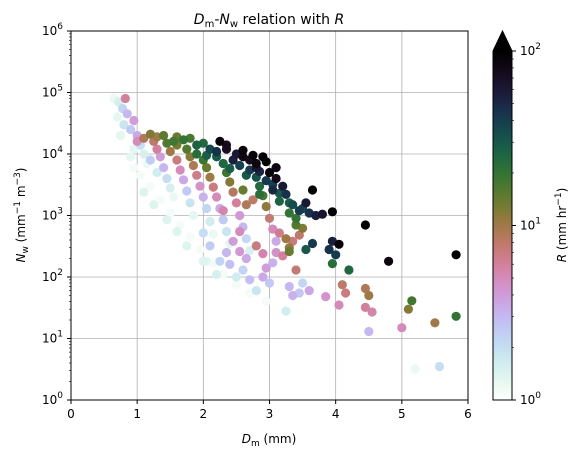 This screenshot has width=581, height=458. I want to click on colorbar-ticks: 10⁰ 10¹ 10², so click(526, 224).